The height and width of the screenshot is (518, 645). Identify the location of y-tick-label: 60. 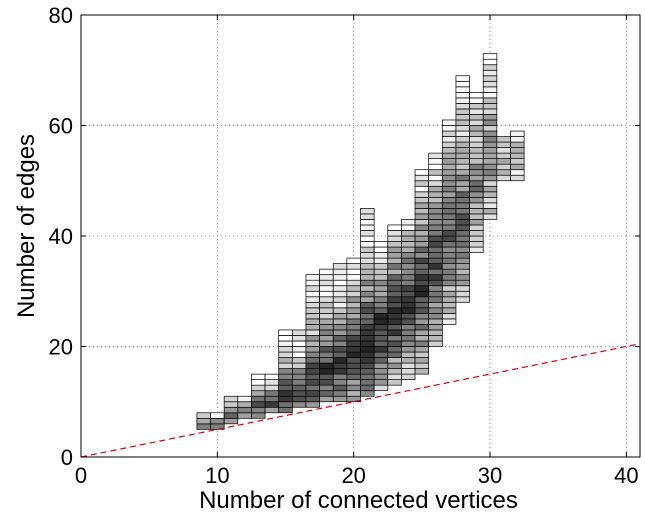
(61, 126).